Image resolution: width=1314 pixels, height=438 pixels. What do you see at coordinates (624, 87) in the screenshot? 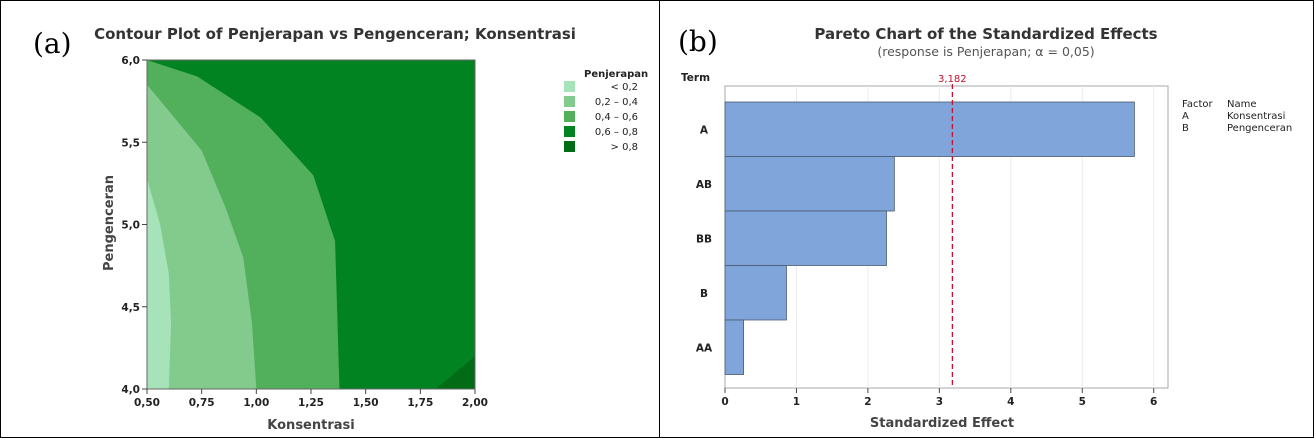
I see `contour-legend-label: < 0,2` at bounding box center [624, 87].